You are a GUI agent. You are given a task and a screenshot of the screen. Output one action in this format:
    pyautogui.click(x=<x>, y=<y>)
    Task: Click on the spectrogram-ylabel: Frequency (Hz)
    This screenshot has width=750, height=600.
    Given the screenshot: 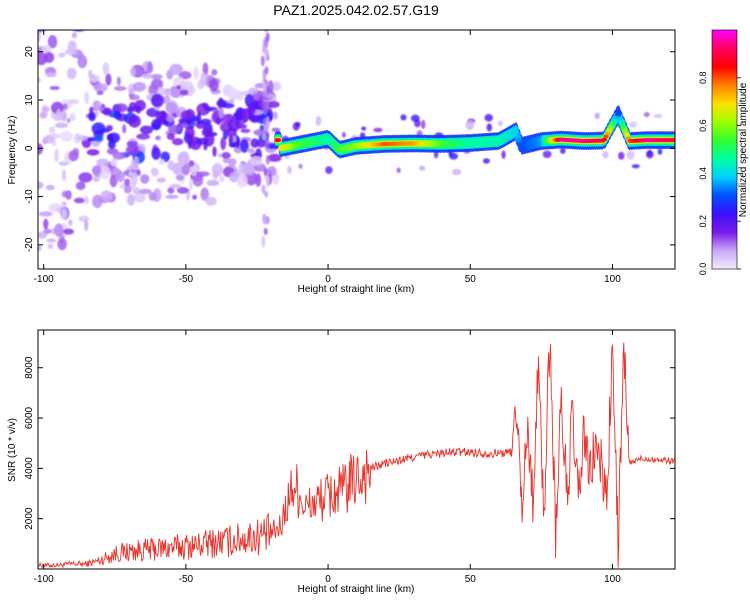 What is the action you would take?
    pyautogui.click(x=12, y=150)
    